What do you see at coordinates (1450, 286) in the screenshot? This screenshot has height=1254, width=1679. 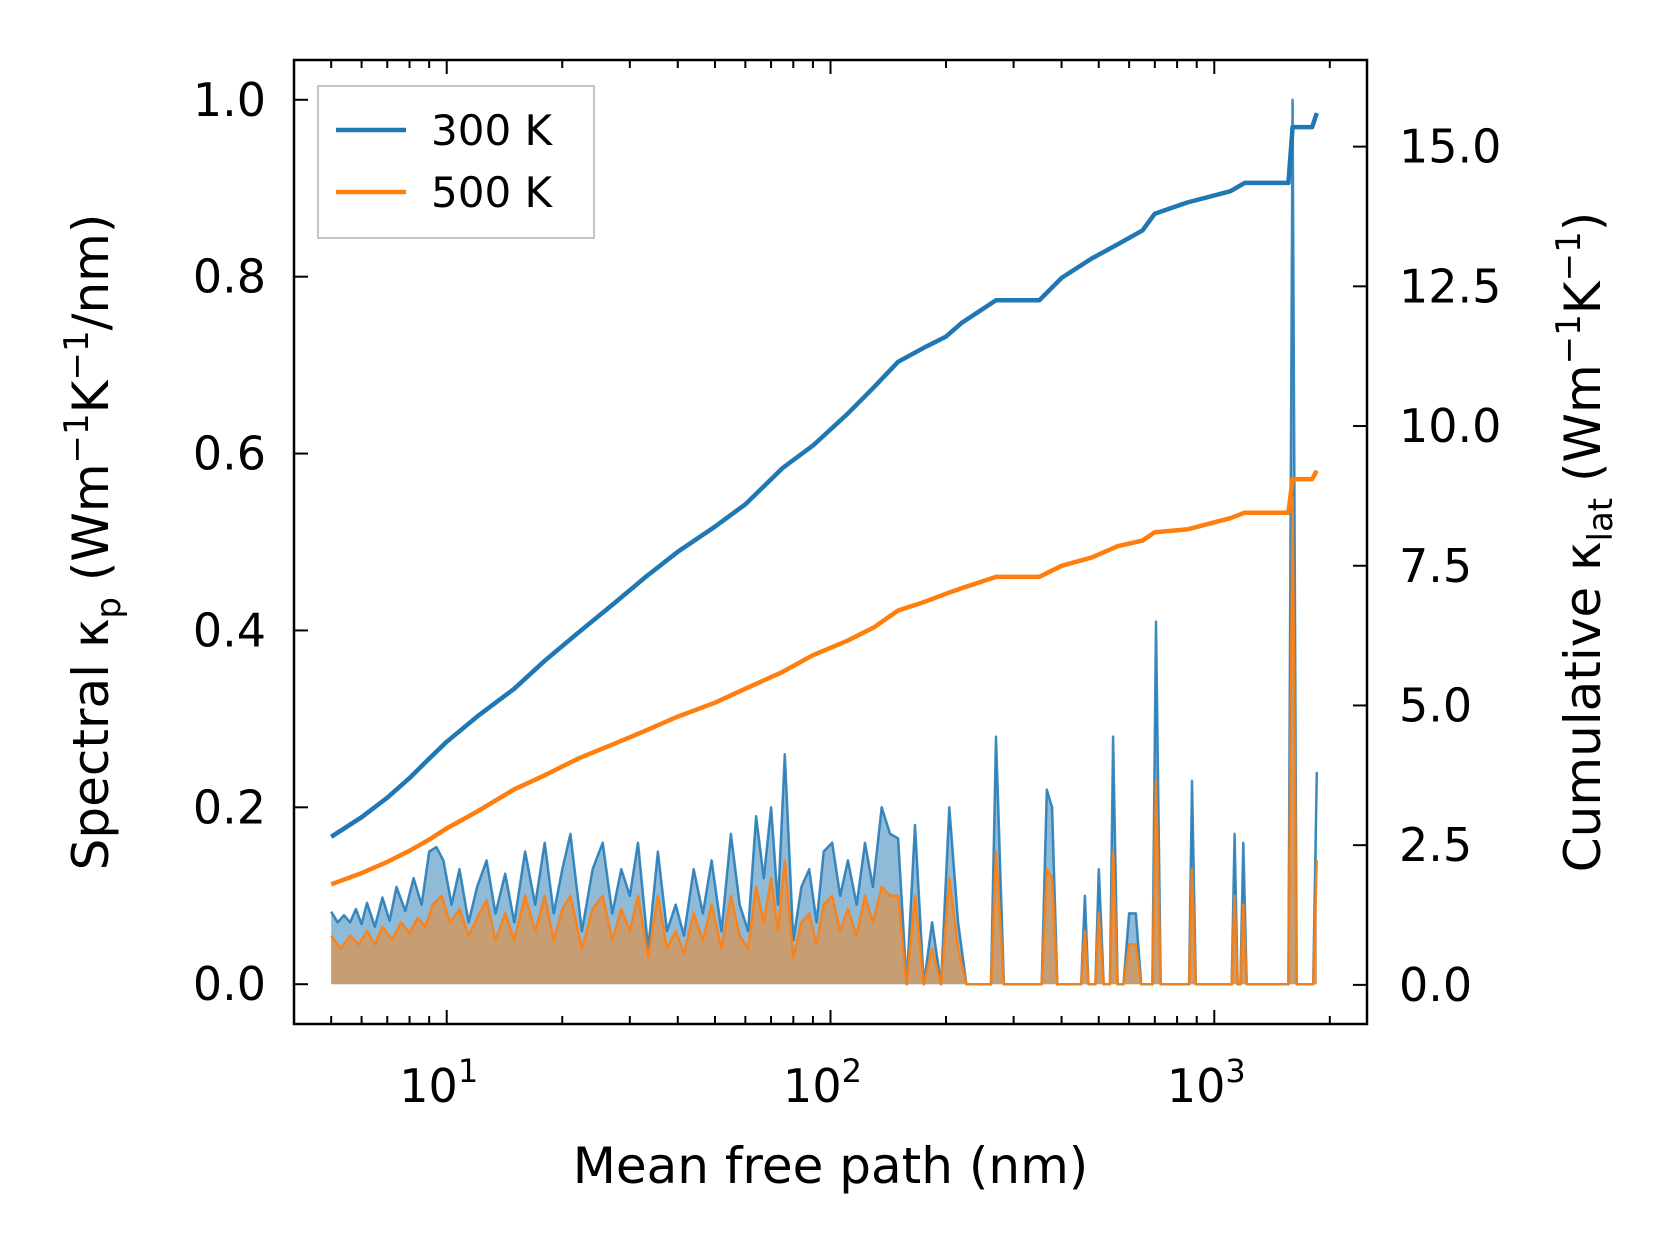 I see `y-right-tick-label: 12.5` at bounding box center [1450, 286].